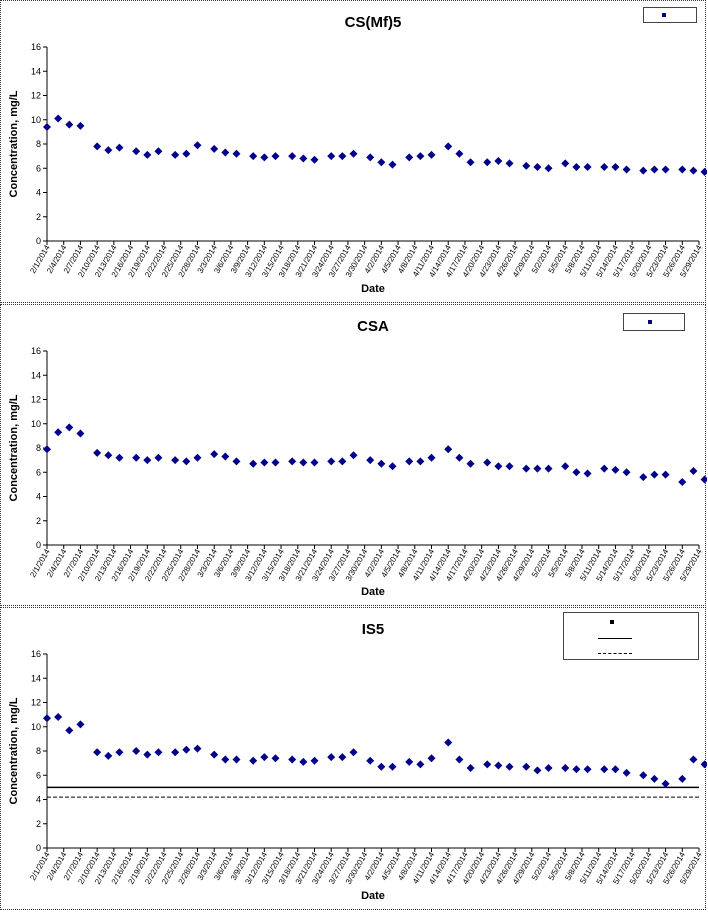  Describe the element at coordinates (664, 15) in the screenshot. I see `legend-marker-icon` at that location.